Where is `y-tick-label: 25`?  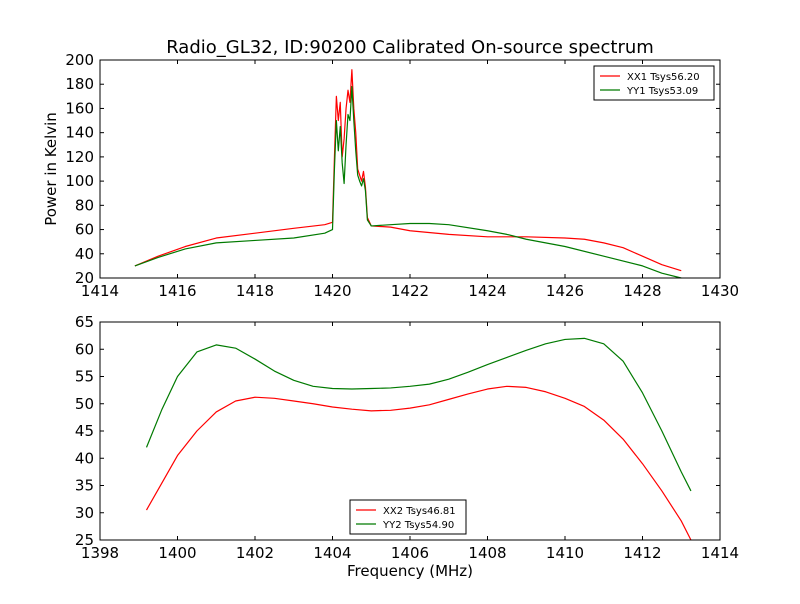
y-tick-label: 25 is located at coordinates (84, 540).